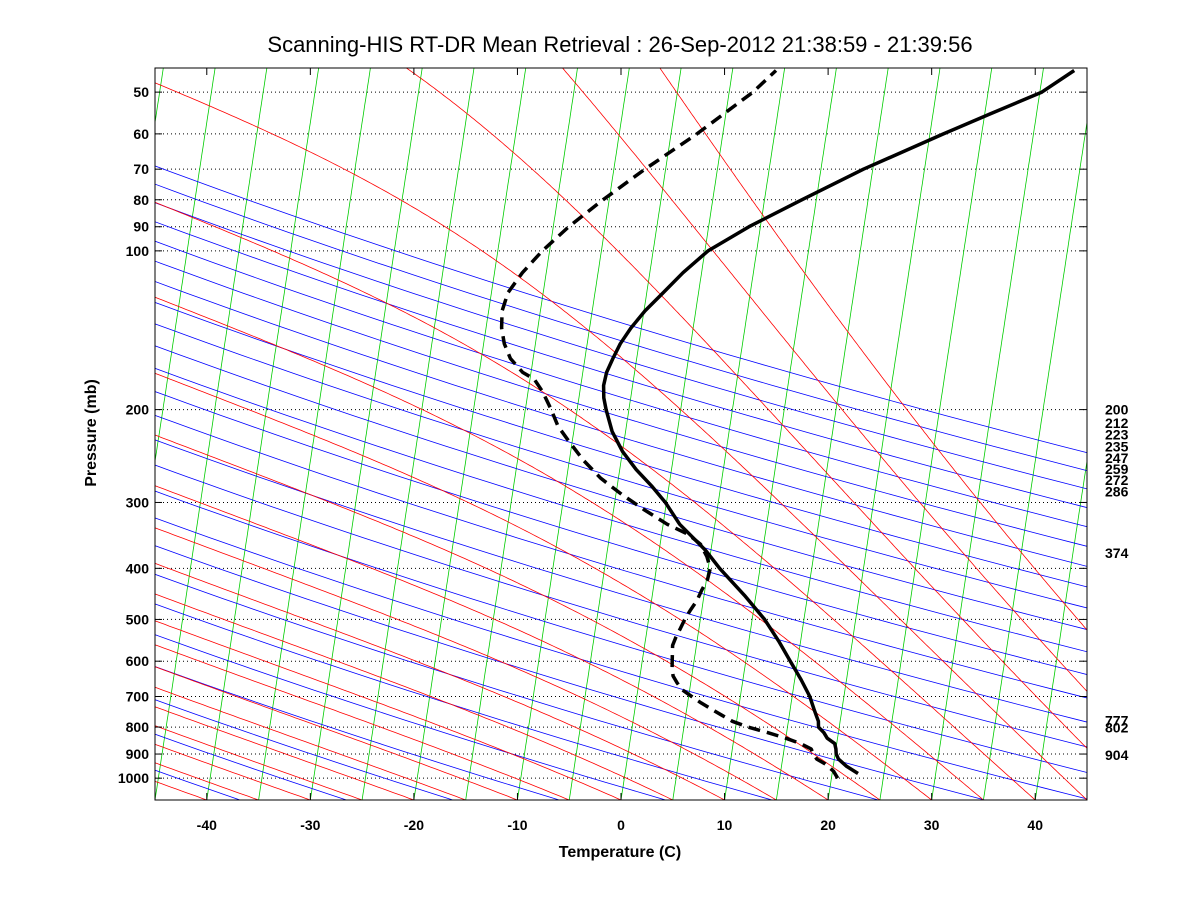 This screenshot has width=1200, height=900. What do you see at coordinates (138, 661) in the screenshot?
I see `y-tick-label: 600` at bounding box center [138, 661].